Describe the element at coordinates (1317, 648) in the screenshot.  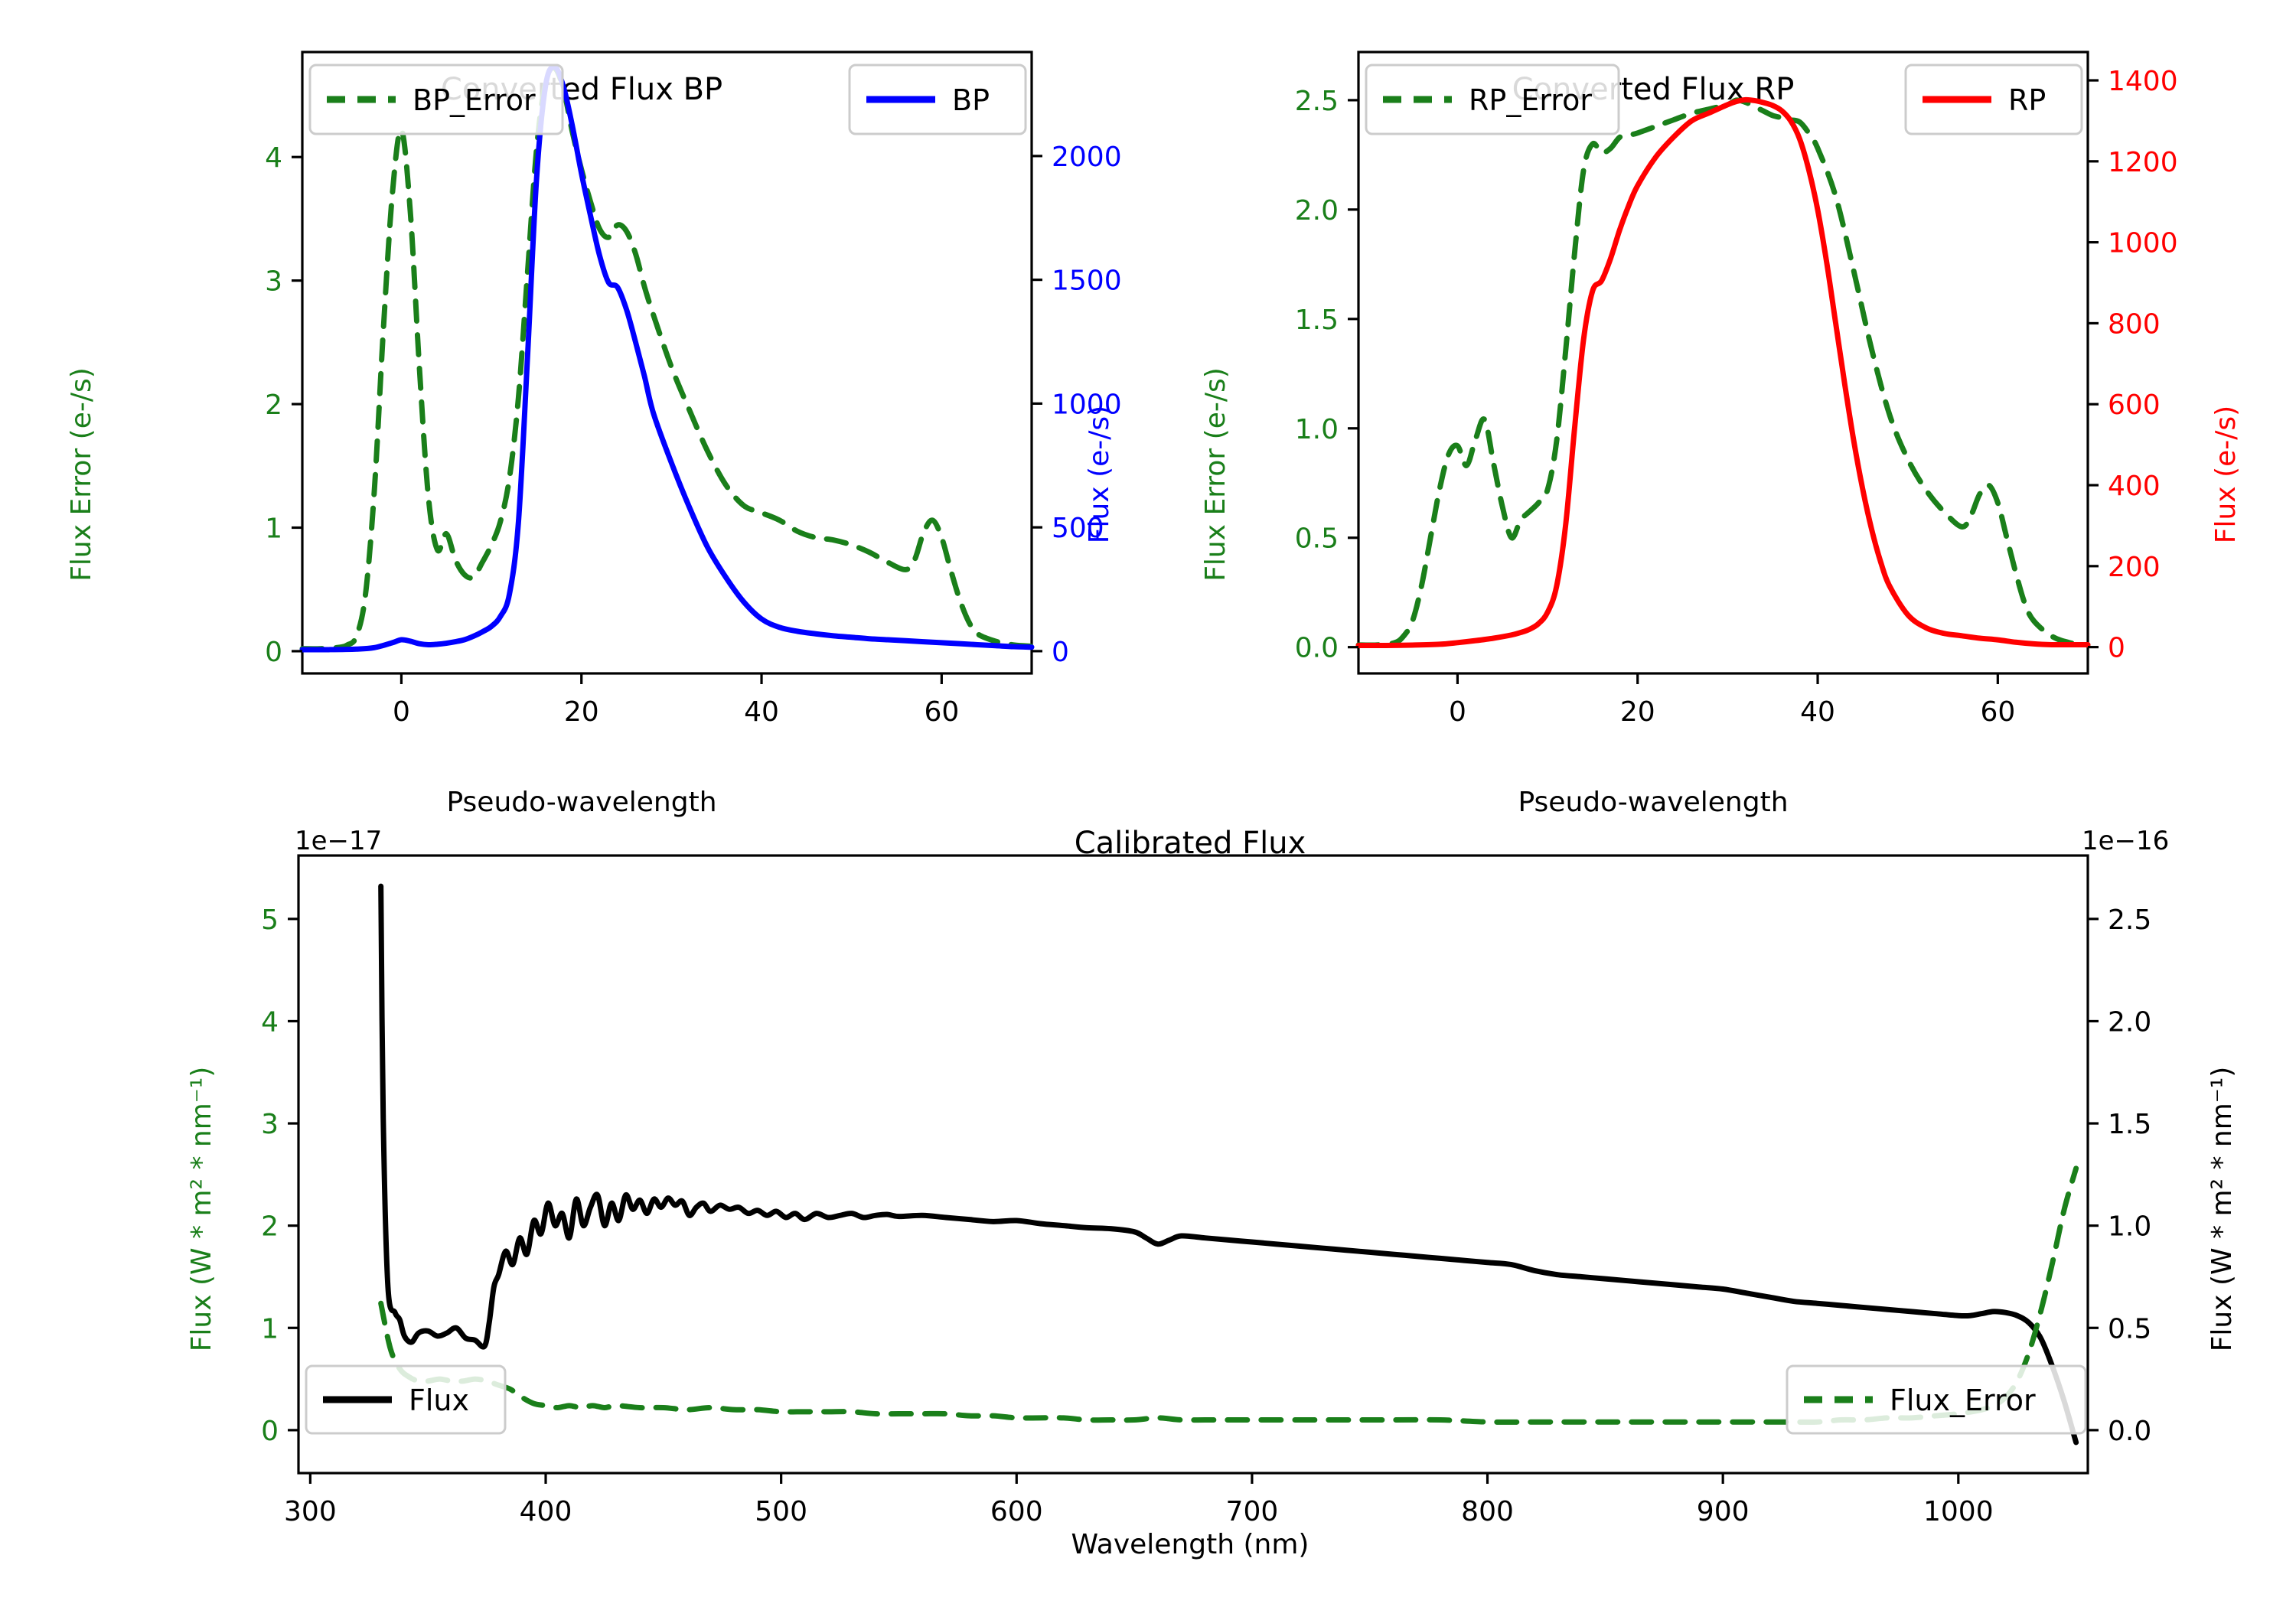
I see `y-tick-label-left: 0.0` at that location.